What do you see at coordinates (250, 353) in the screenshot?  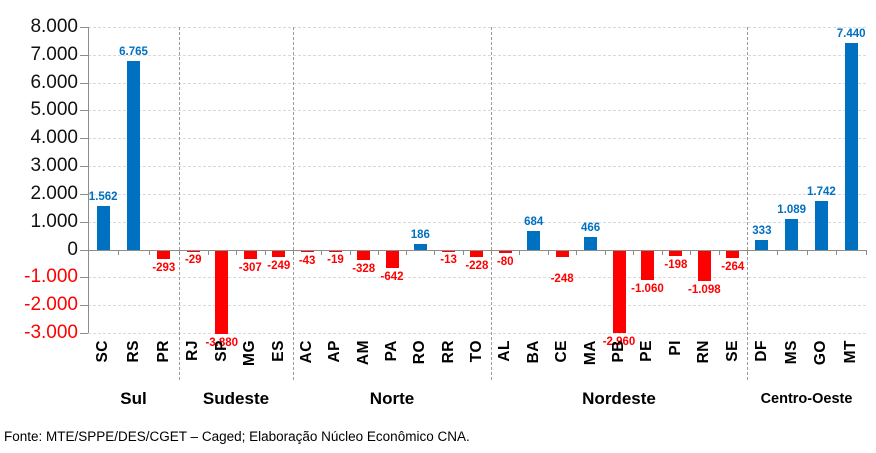 I see `x-axis-label-MG: MG` at bounding box center [250, 353].